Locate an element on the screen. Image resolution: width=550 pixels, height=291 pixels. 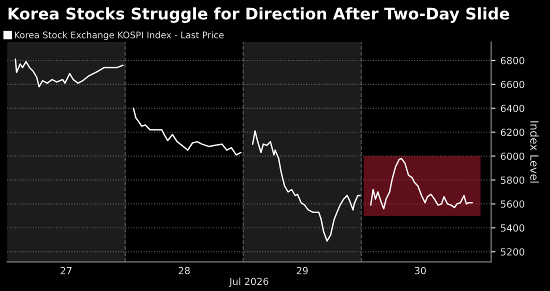
x-tick-label: 29 is located at coordinates (302, 270).